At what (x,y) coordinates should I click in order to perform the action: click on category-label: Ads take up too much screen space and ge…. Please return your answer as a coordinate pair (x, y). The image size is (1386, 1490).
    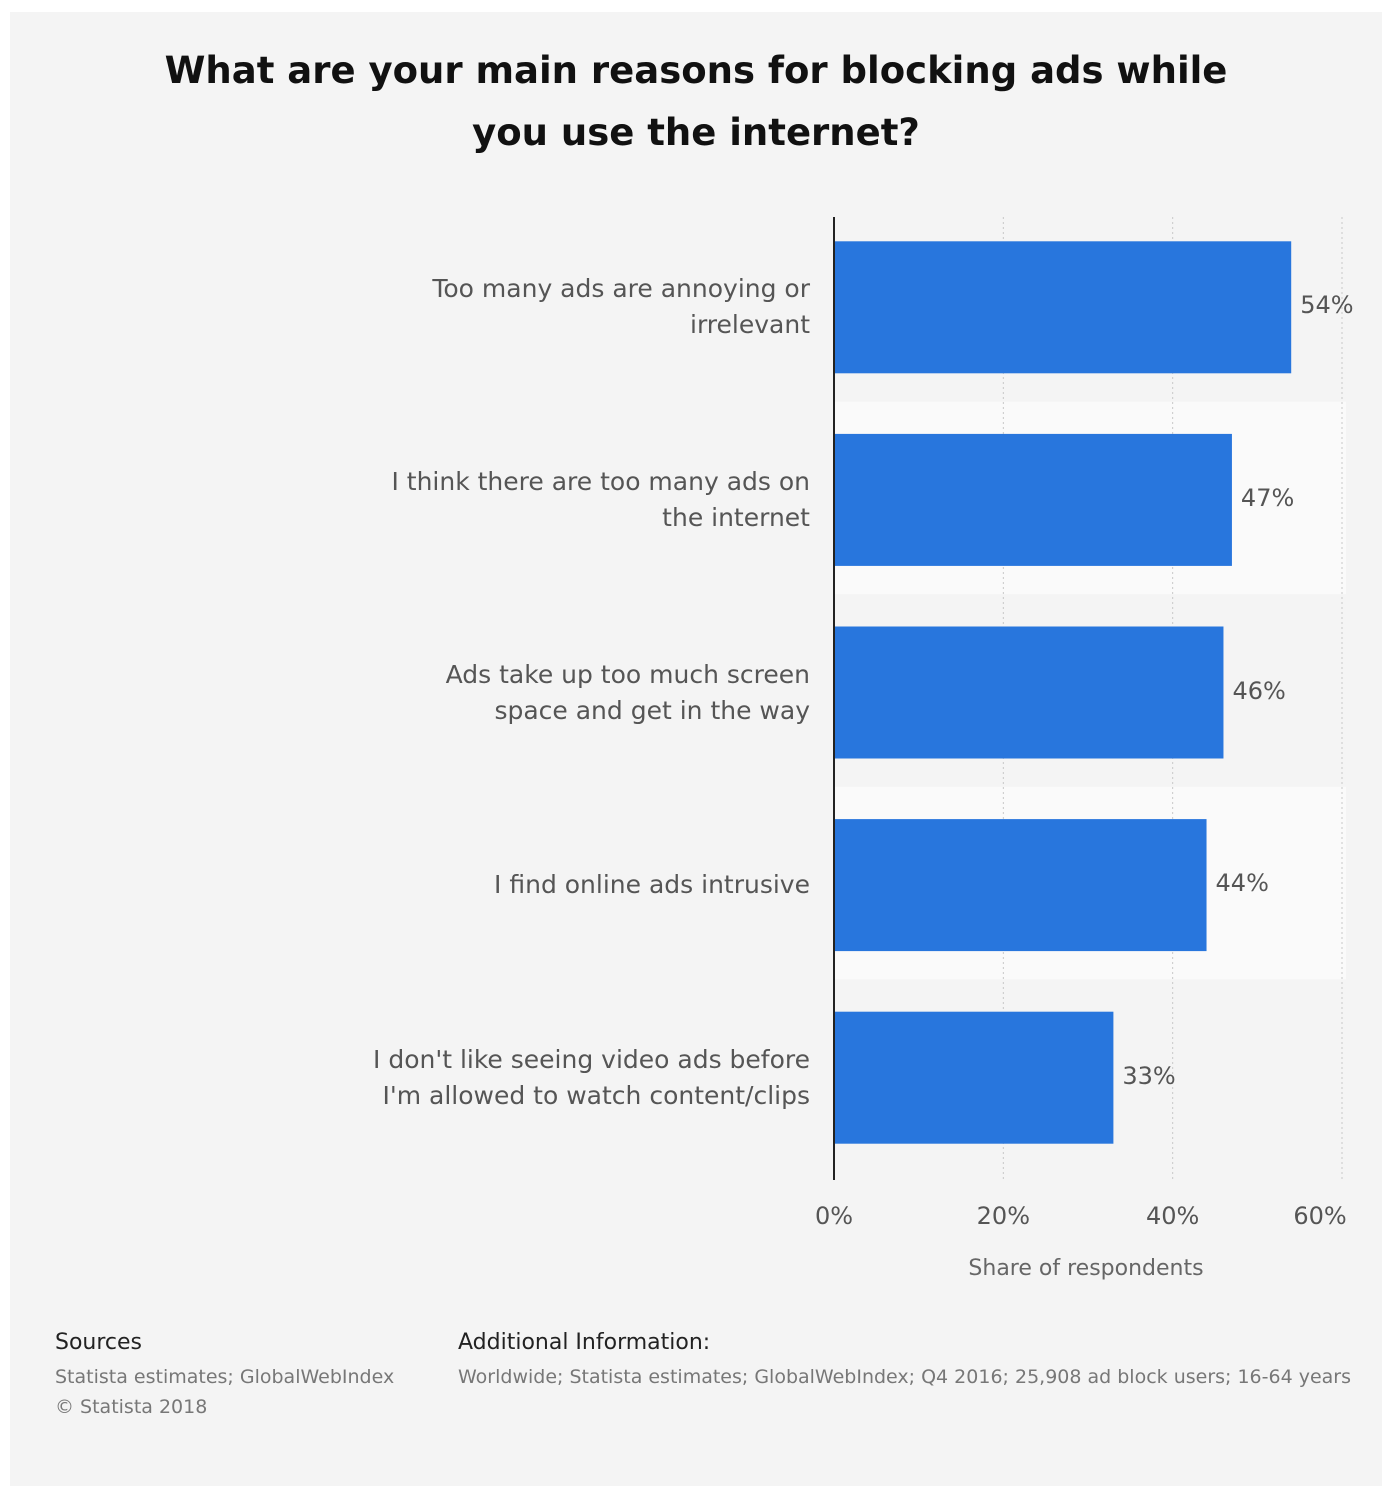
    Looking at the image, I should click on (627, 692).